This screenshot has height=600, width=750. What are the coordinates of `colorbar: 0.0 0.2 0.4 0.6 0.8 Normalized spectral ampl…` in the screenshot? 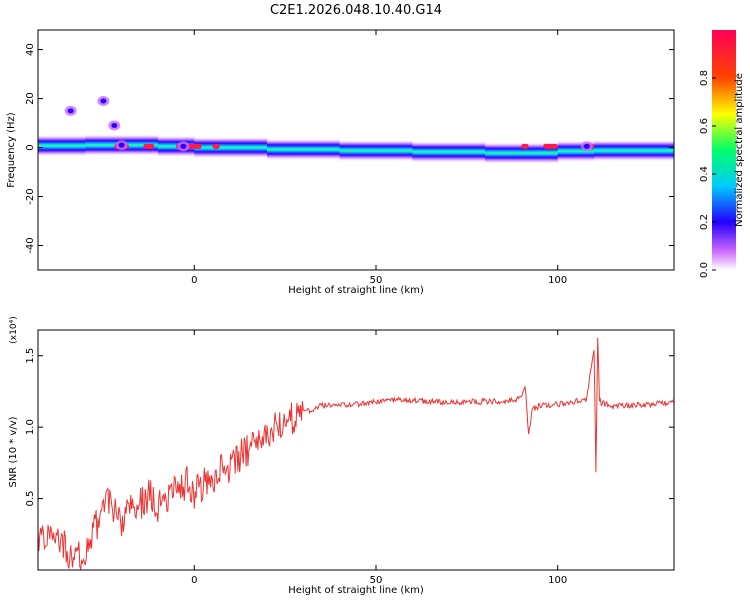 It's located at (722, 154).